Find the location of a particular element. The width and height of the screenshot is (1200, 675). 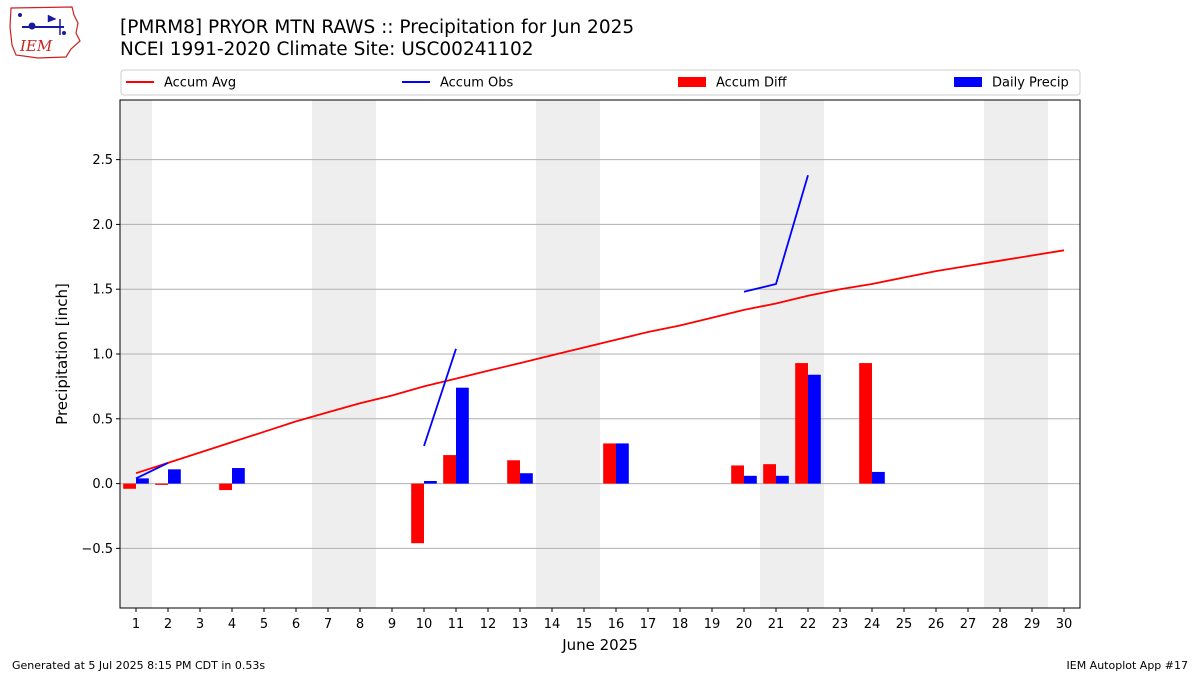

x-tick-label: 13 is located at coordinates (520, 624).